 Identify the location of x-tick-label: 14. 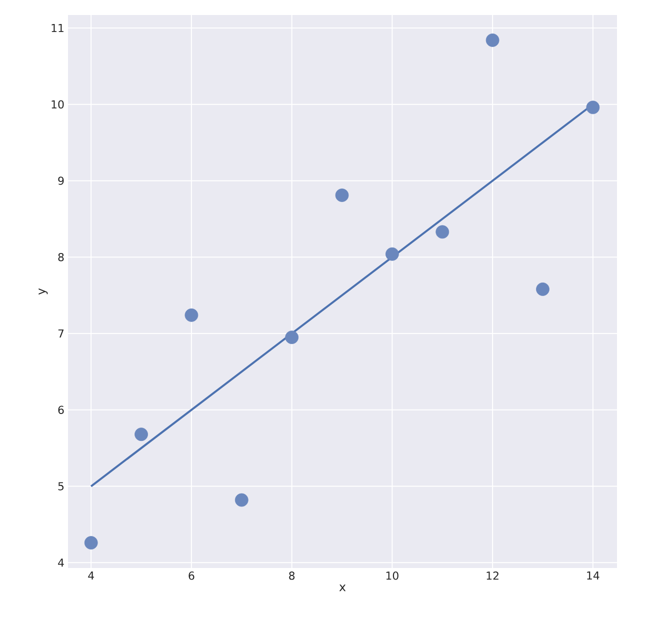
(593, 576).